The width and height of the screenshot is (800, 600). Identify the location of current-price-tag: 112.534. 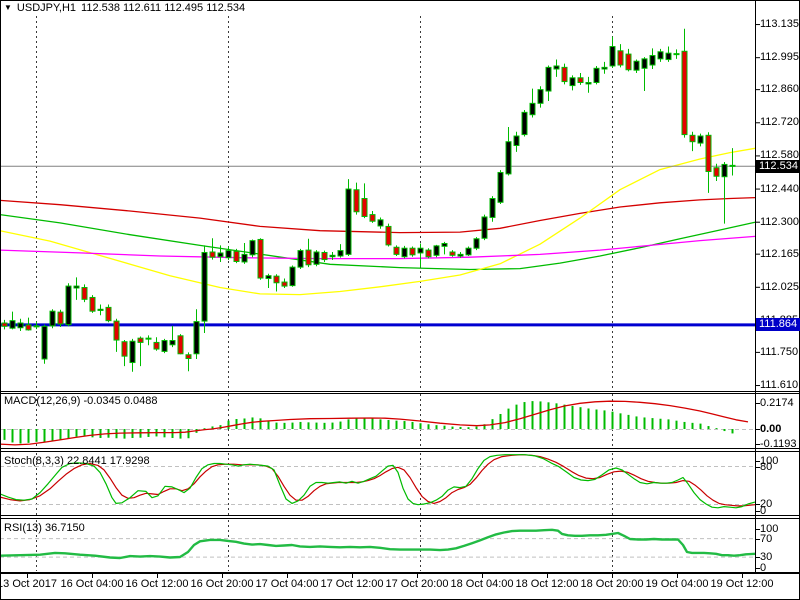
(778, 166).